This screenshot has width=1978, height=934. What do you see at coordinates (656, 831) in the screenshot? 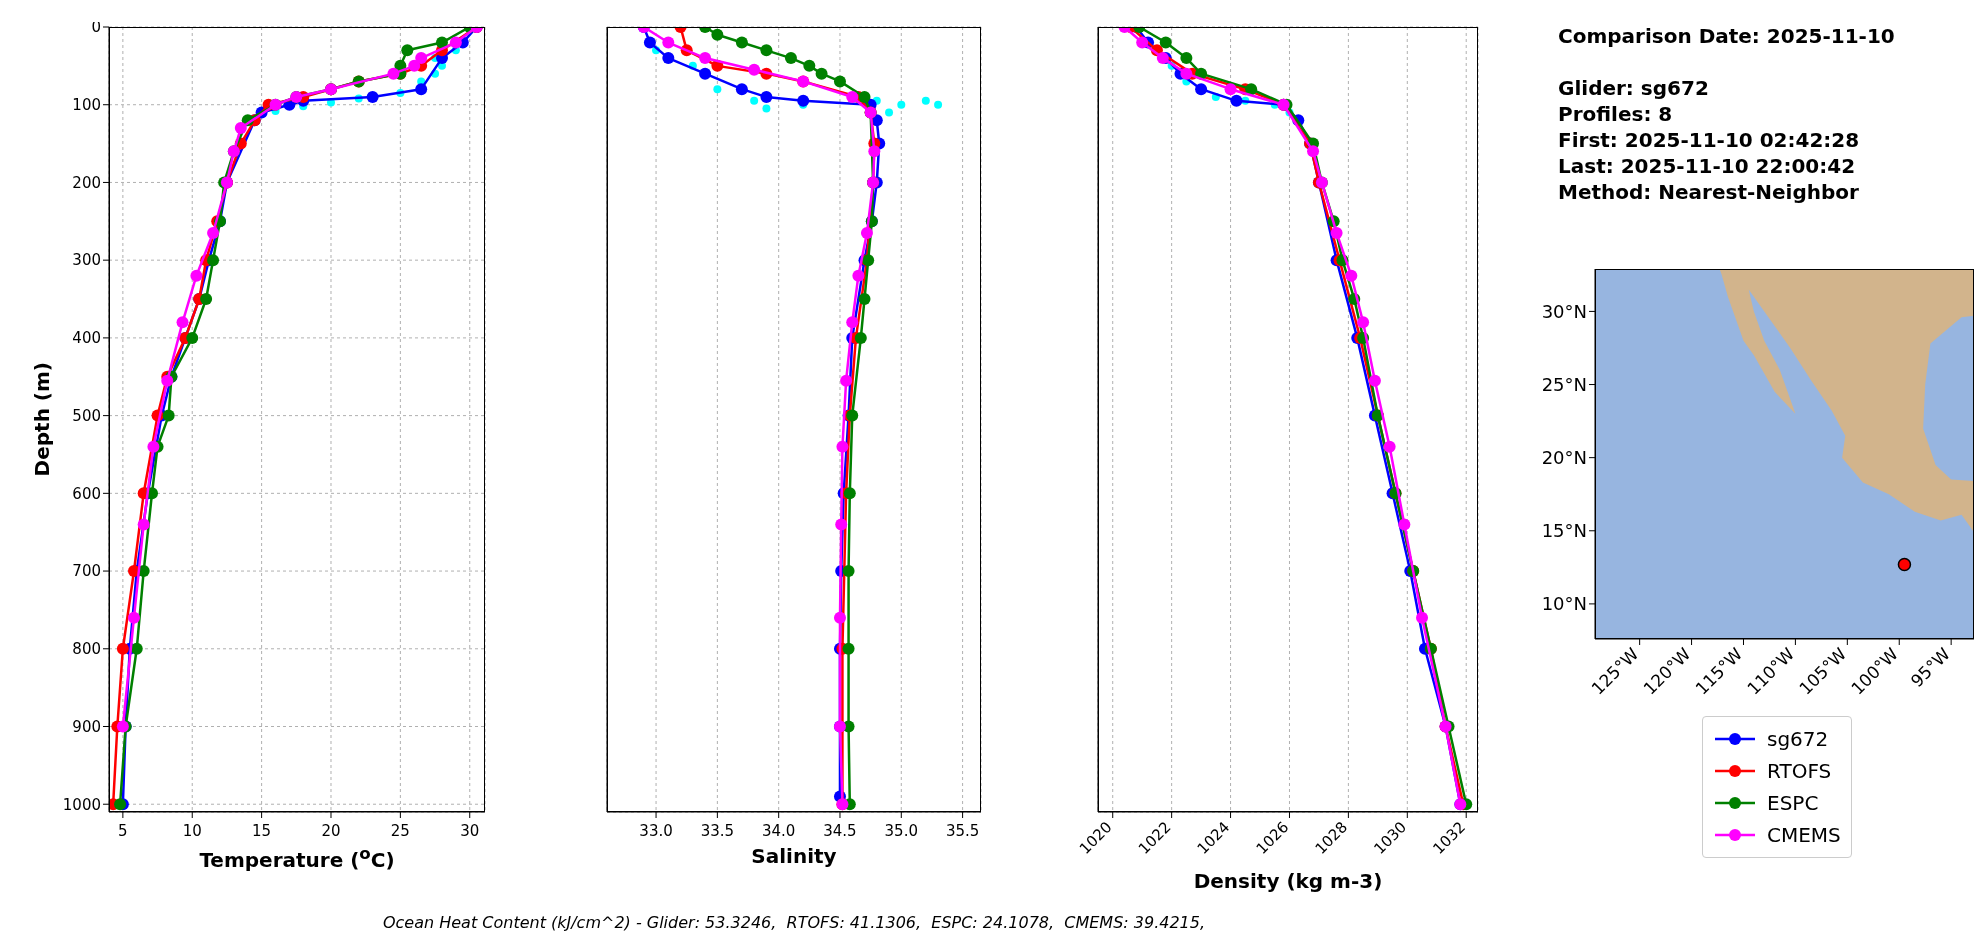
I see `x-tick-label: 33.0` at bounding box center [656, 831].